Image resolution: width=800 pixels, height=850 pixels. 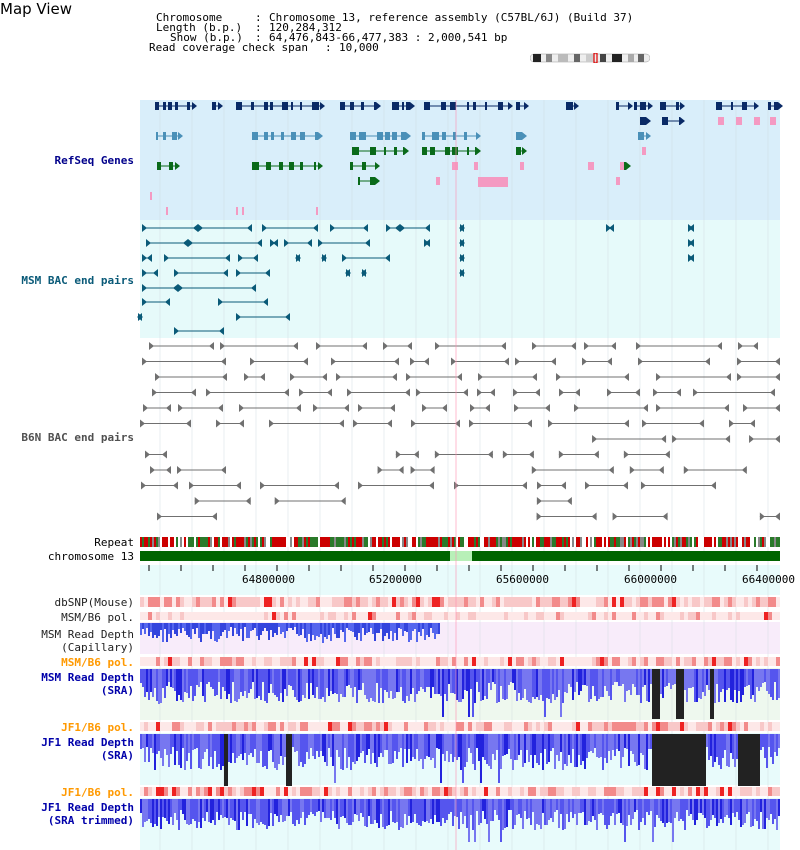 I want to click on track-label-dbsnp: dbSNP(Mouse), so click(x=94, y=602).